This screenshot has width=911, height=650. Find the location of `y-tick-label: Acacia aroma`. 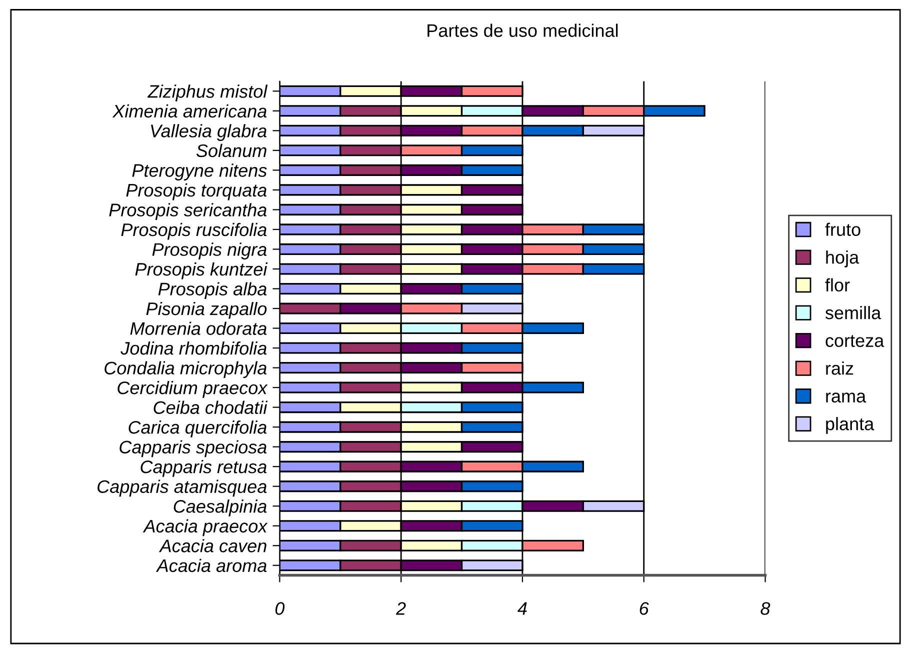

y-tick-label: Acacia aroma is located at coordinates (211, 565).